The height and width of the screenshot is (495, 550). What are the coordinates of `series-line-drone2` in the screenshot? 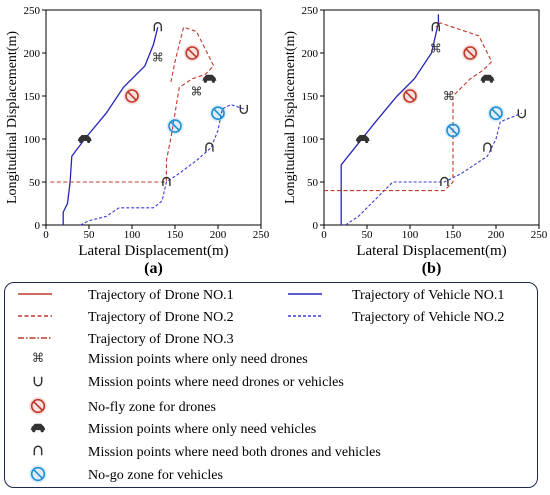 It's located at (132, 104).